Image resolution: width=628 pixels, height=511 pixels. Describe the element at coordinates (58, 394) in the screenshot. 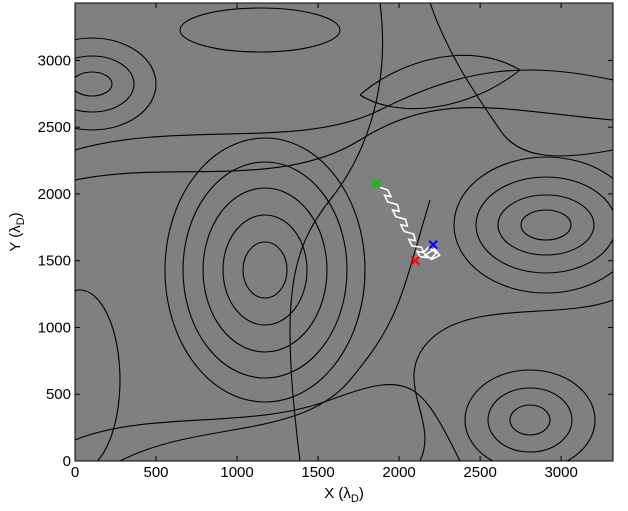

I see `y-tick-label: 500` at that location.